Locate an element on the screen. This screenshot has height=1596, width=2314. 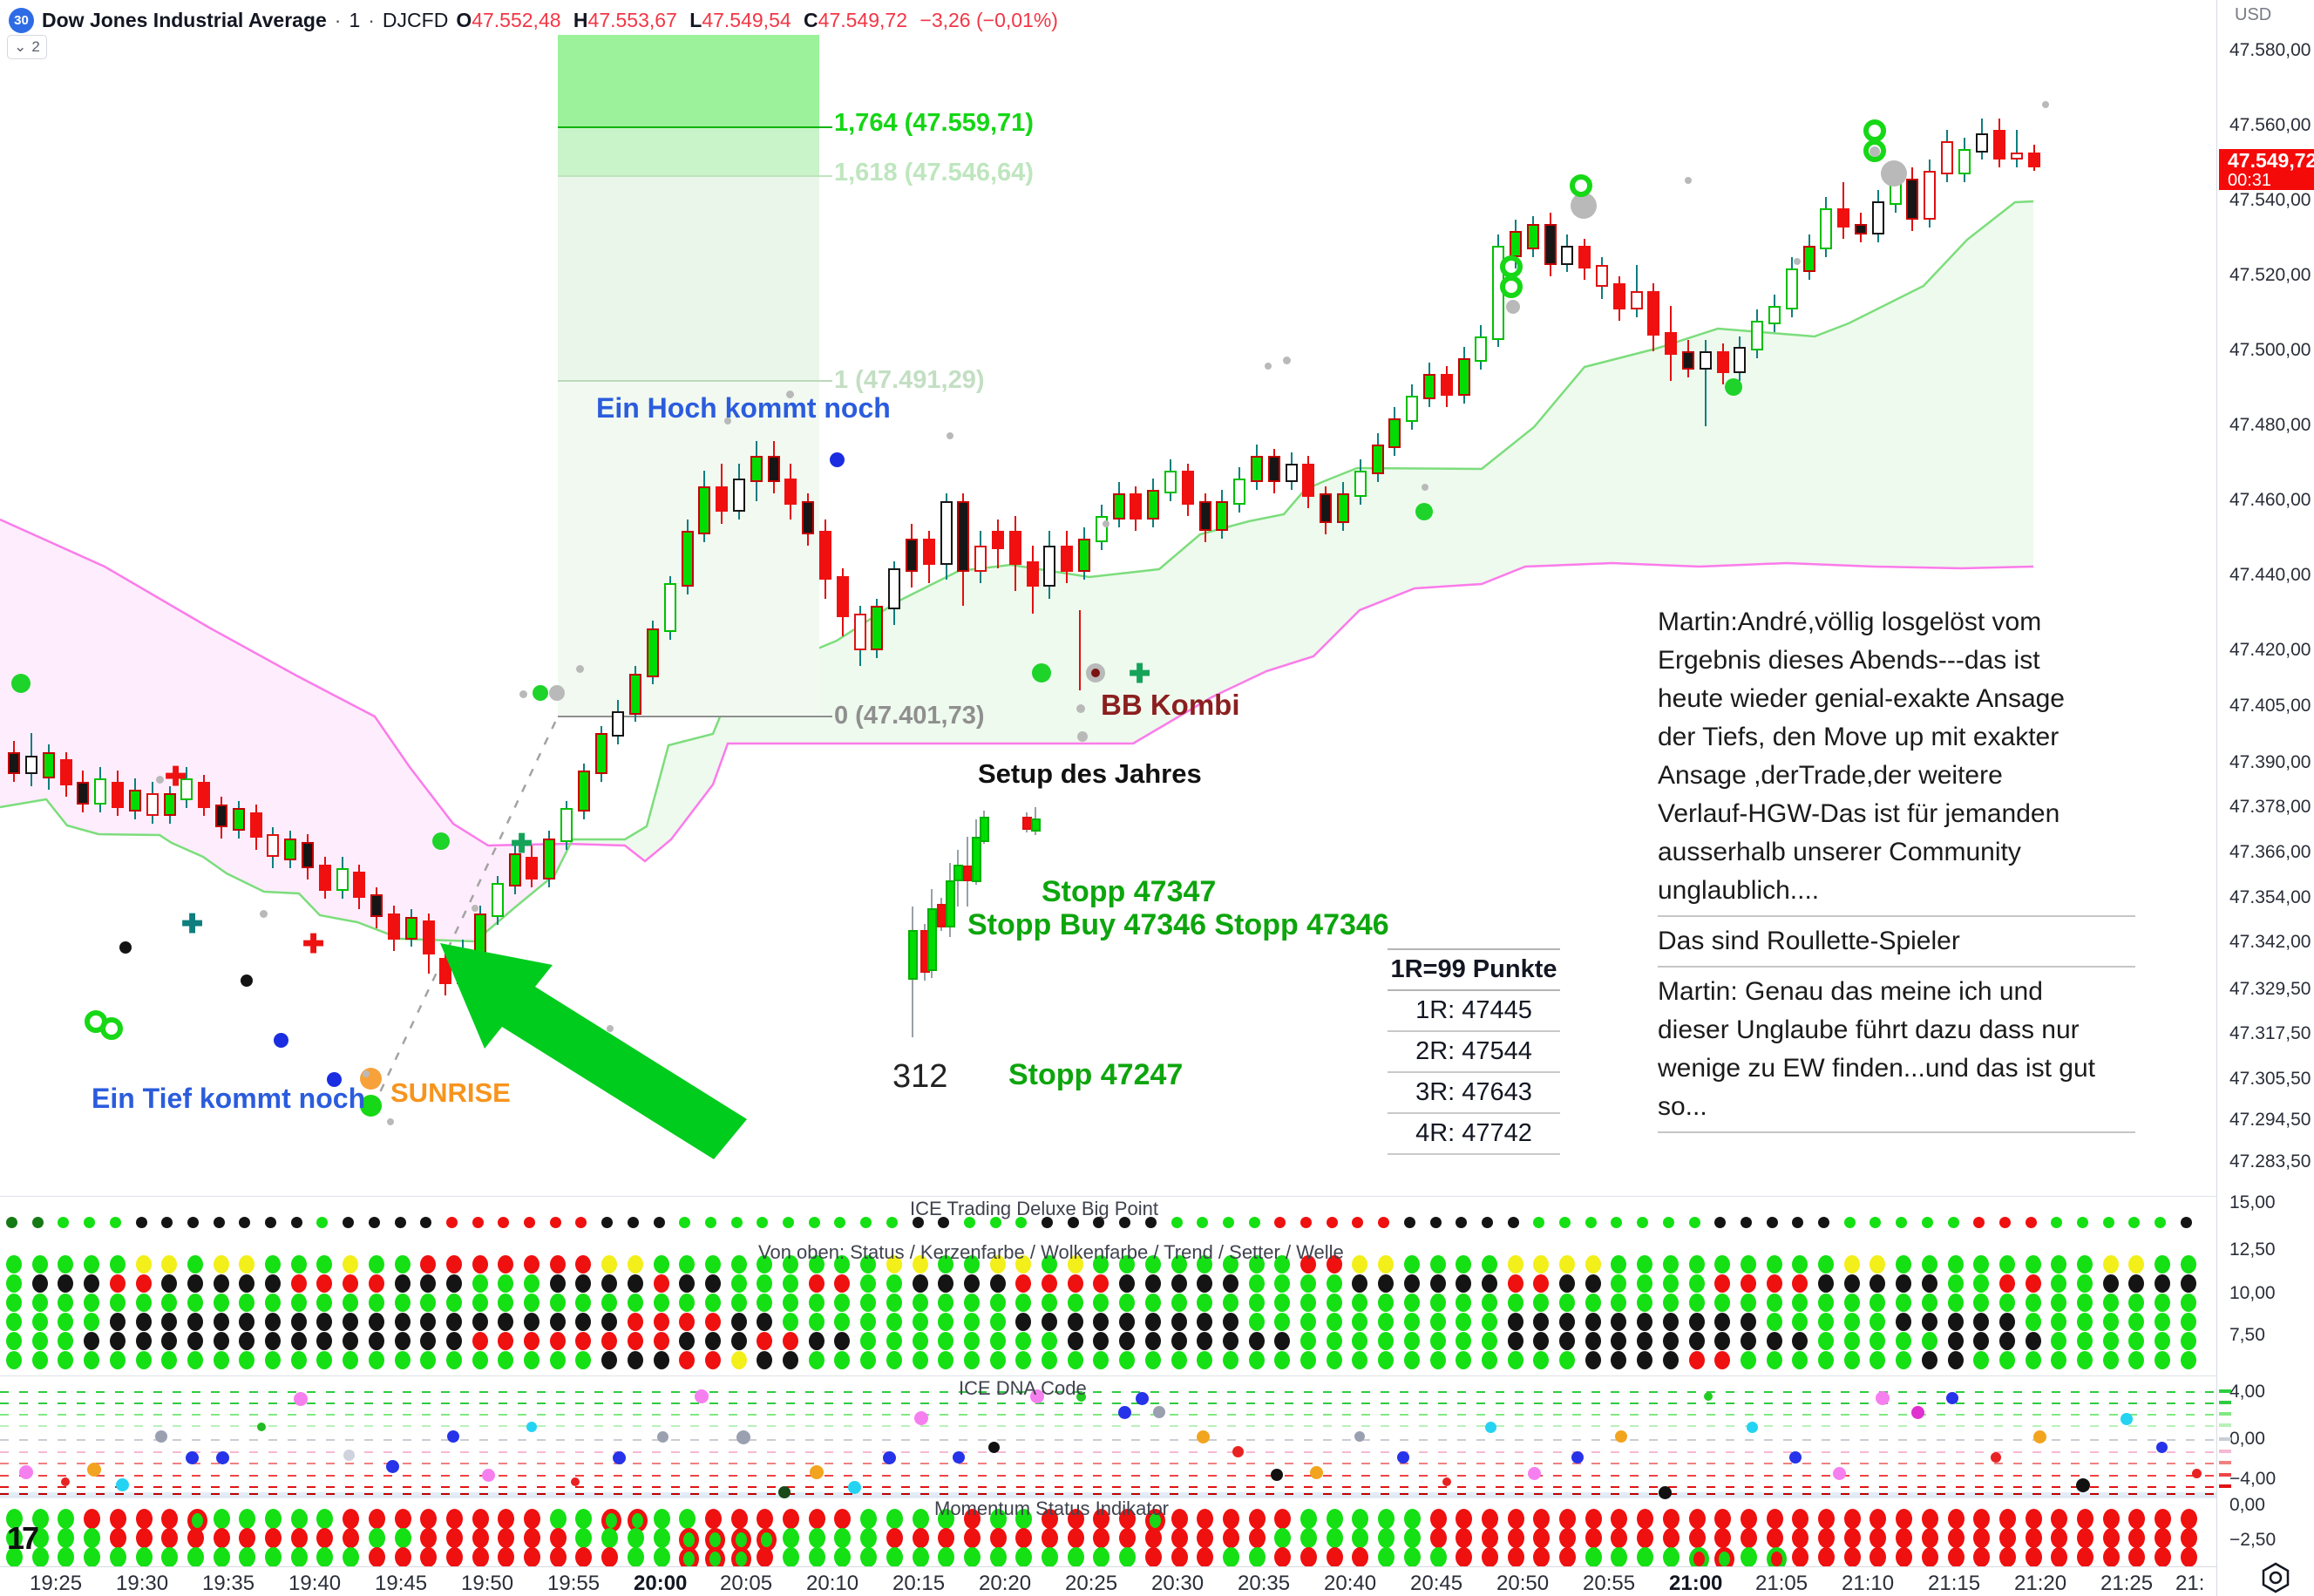
fib-level-label: 0 (47.401,73) is located at coordinates (910, 716).